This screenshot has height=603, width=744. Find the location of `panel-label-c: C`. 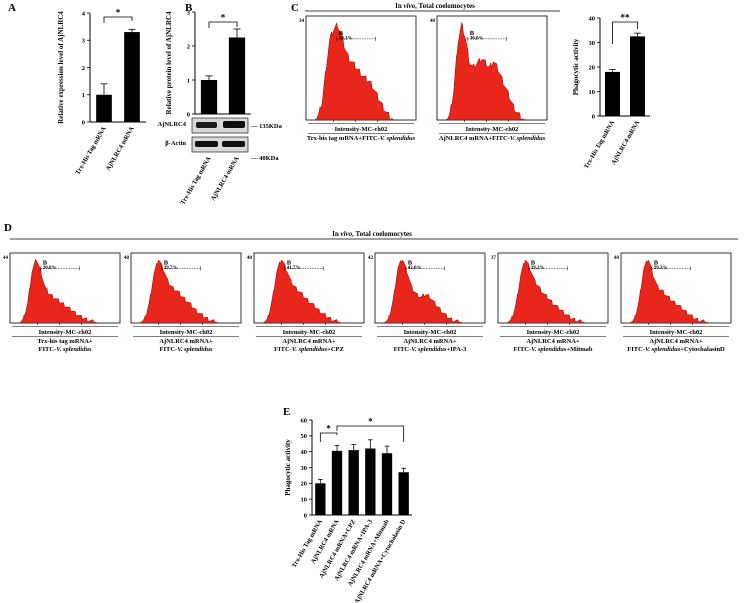

panel-label-c: C is located at coordinates (295, 8).